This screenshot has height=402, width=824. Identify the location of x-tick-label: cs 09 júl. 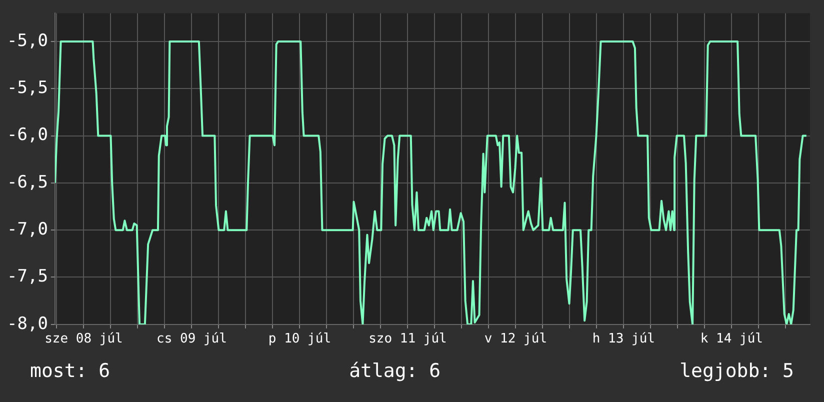
(191, 339).